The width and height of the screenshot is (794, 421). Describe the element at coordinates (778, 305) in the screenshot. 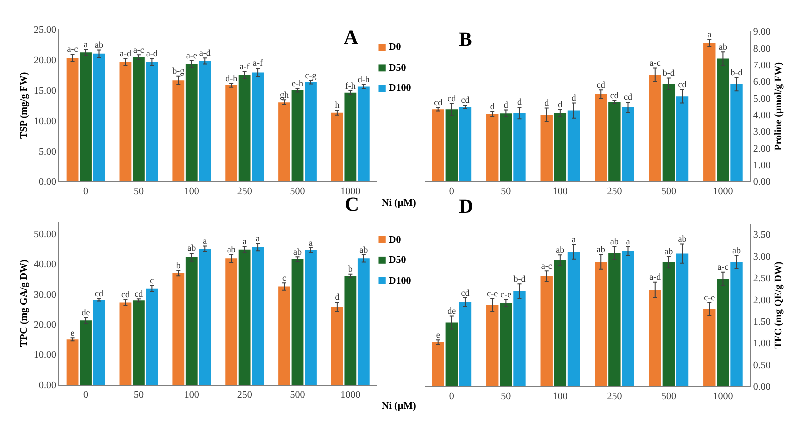

I see `y-axis-title: TFC (mg QE/g DW)` at that location.